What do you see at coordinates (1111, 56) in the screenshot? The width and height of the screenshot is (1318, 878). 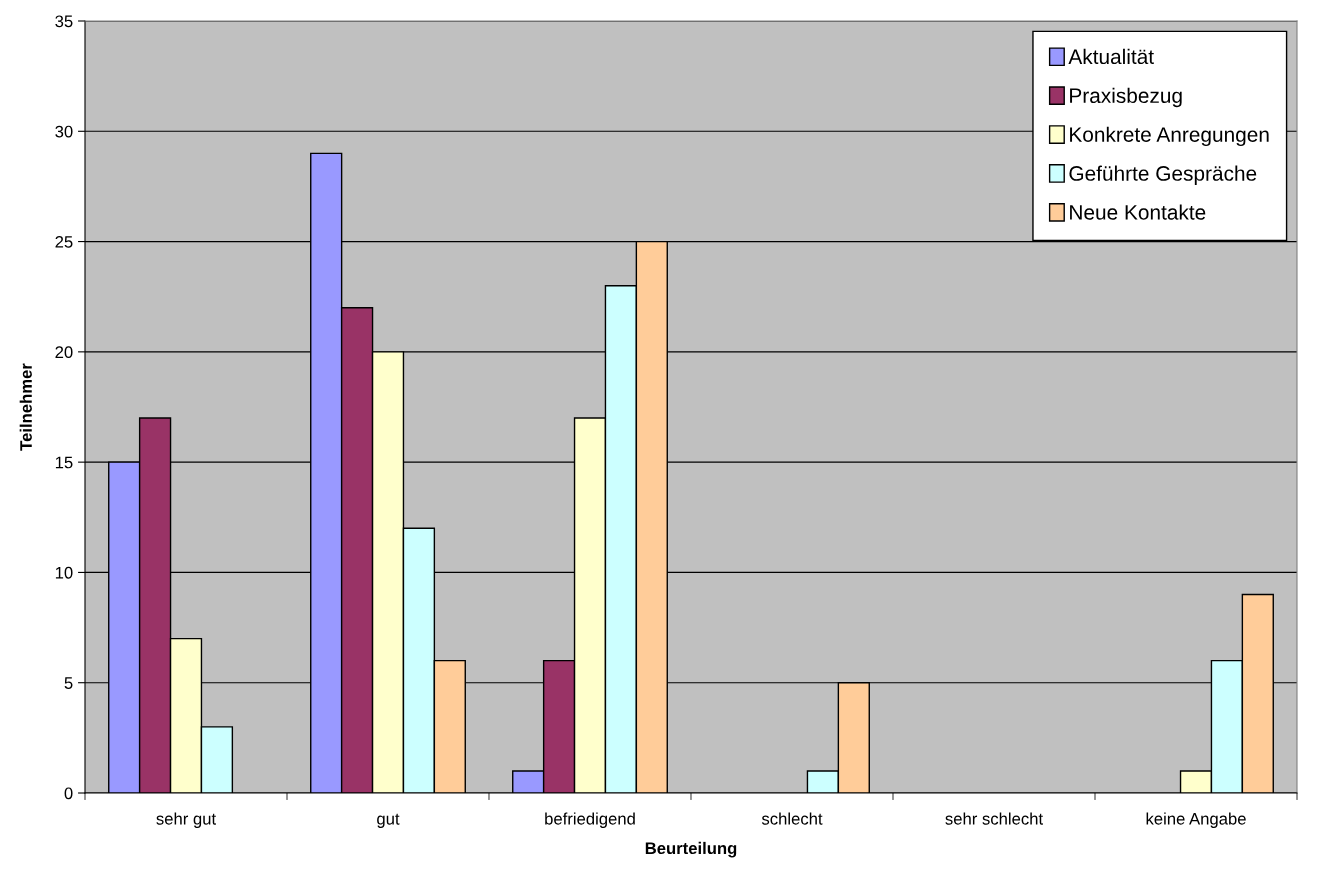 I see `legend-label: Aktualität` at bounding box center [1111, 56].